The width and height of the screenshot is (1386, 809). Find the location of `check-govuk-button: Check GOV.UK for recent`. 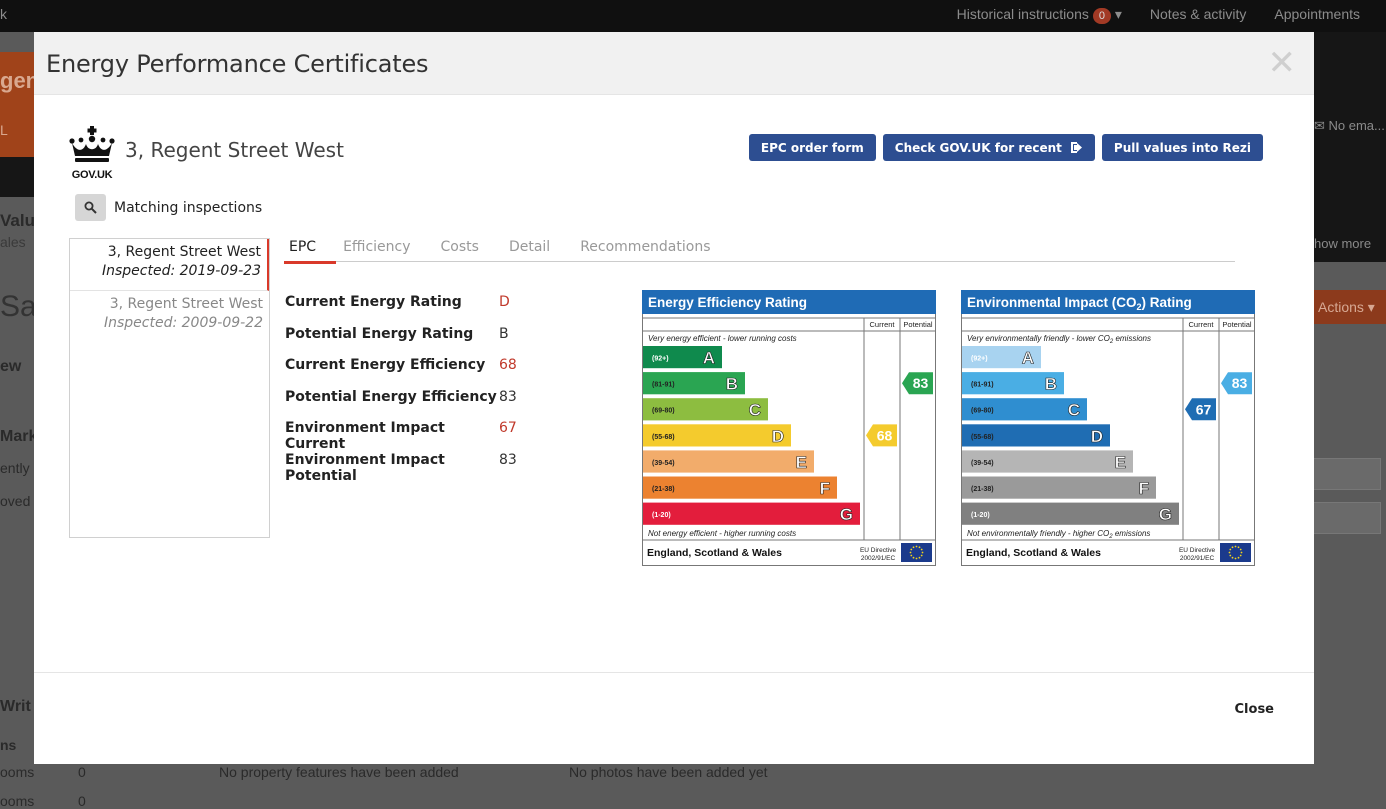

check-govuk-button: Check GOV.UK for recent is located at coordinates (988, 147).